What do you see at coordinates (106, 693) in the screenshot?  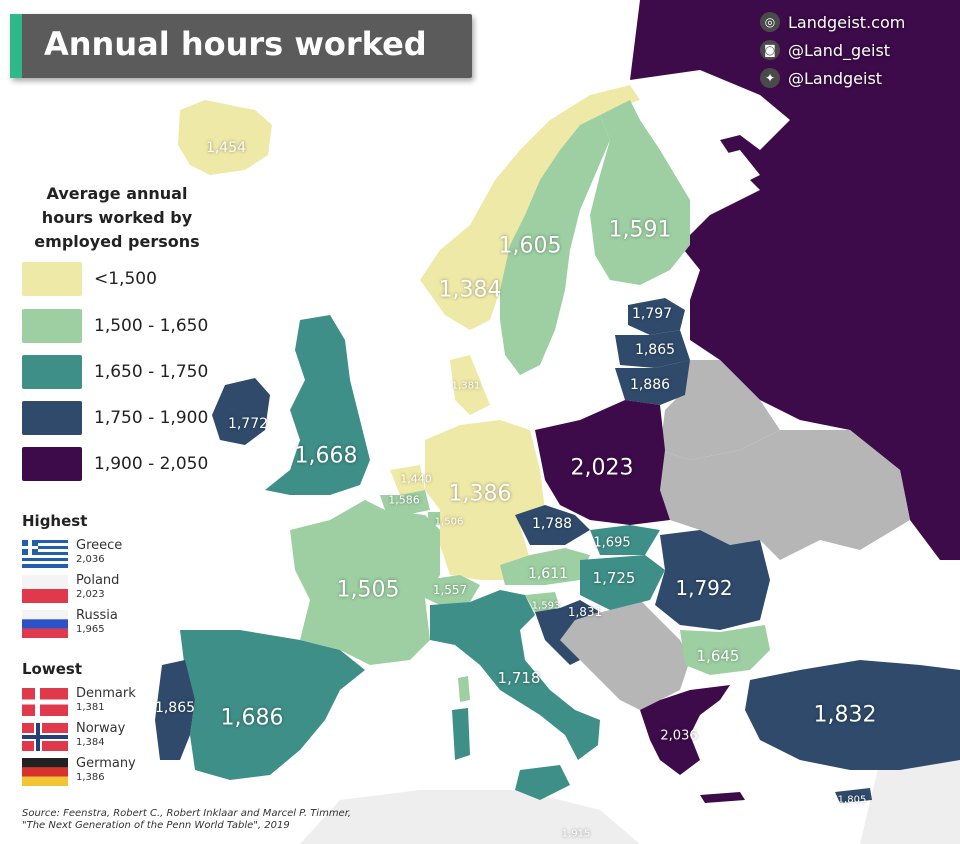 I see `rank-country-name: Denmark` at bounding box center [106, 693].